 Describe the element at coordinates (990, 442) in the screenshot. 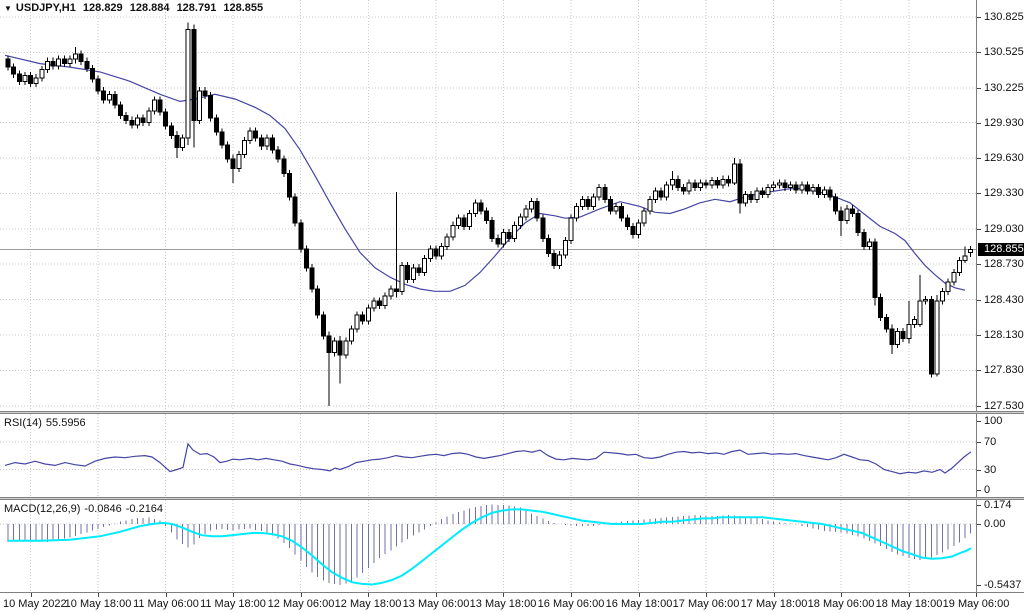

I see `rsi-tick-label: 70` at that location.